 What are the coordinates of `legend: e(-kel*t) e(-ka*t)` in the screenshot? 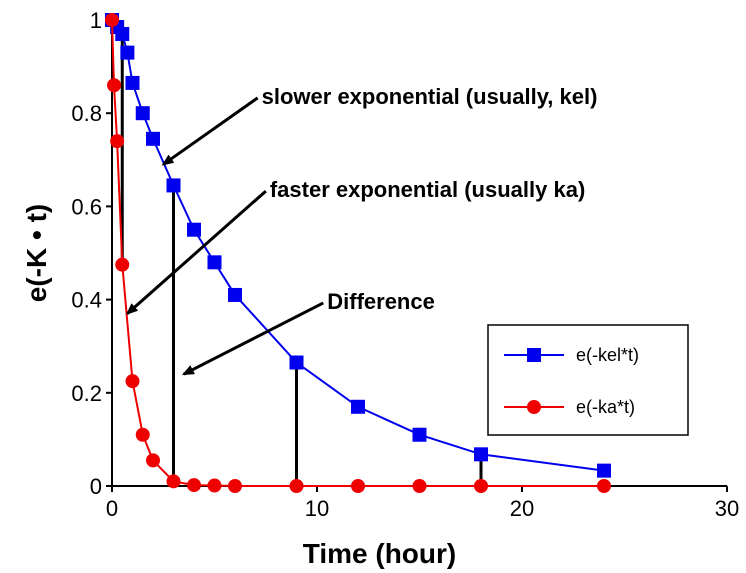 It's located at (588, 380).